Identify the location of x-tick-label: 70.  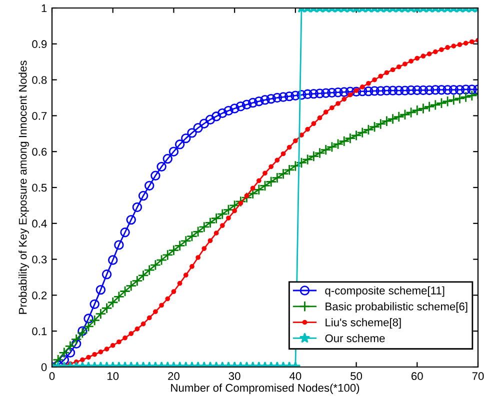
(478, 376).